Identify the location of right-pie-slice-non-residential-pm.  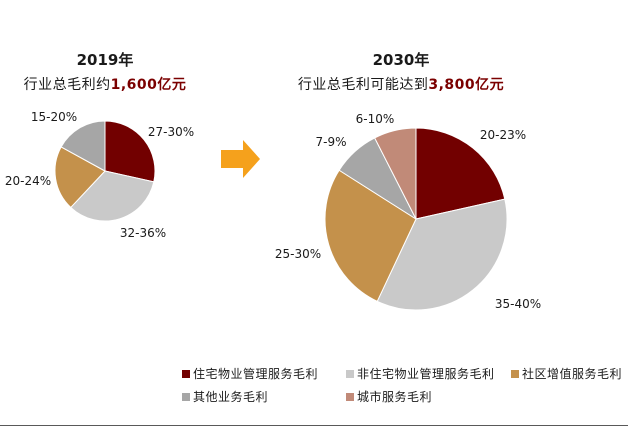
(442, 254).